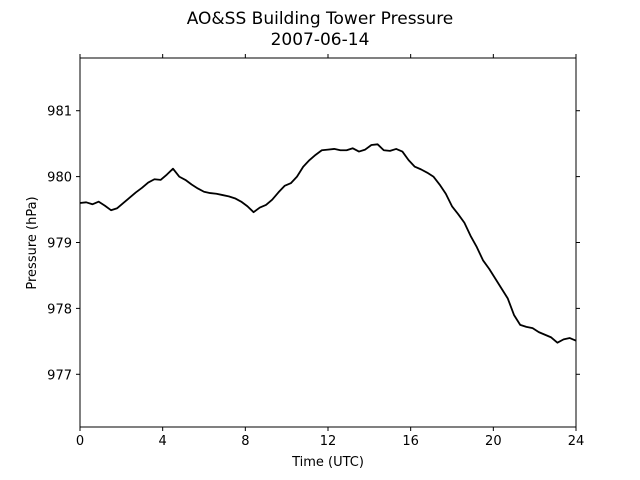 This screenshot has width=640, height=480. What do you see at coordinates (320, 40) in the screenshot?
I see `chart-subtitle: 2007-06-14` at bounding box center [320, 40].